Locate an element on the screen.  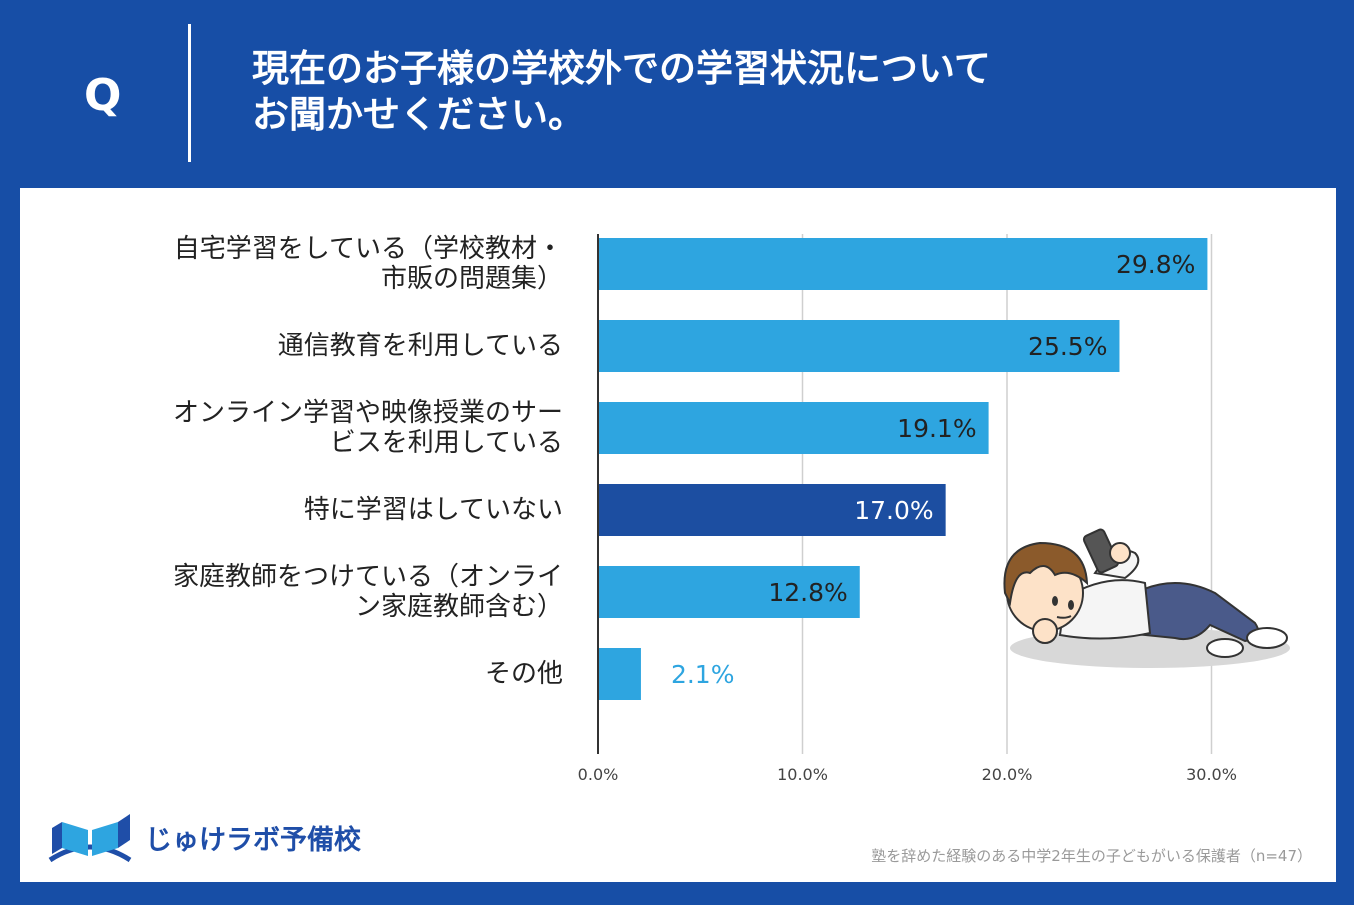
open-book-icon is located at coordinates (90, 838).